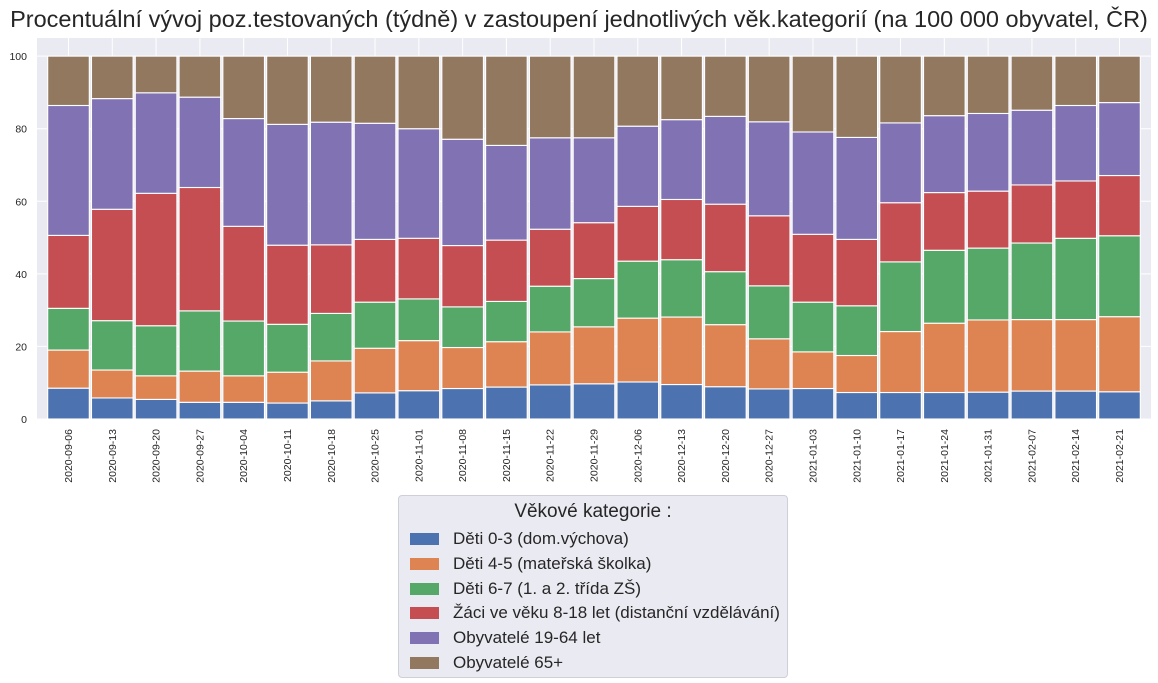 Image resolution: width=1158 pixels, height=683 pixels. Describe the element at coordinates (945, 456) in the screenshot. I see `x-tick-label: 2021-01-24` at that location.